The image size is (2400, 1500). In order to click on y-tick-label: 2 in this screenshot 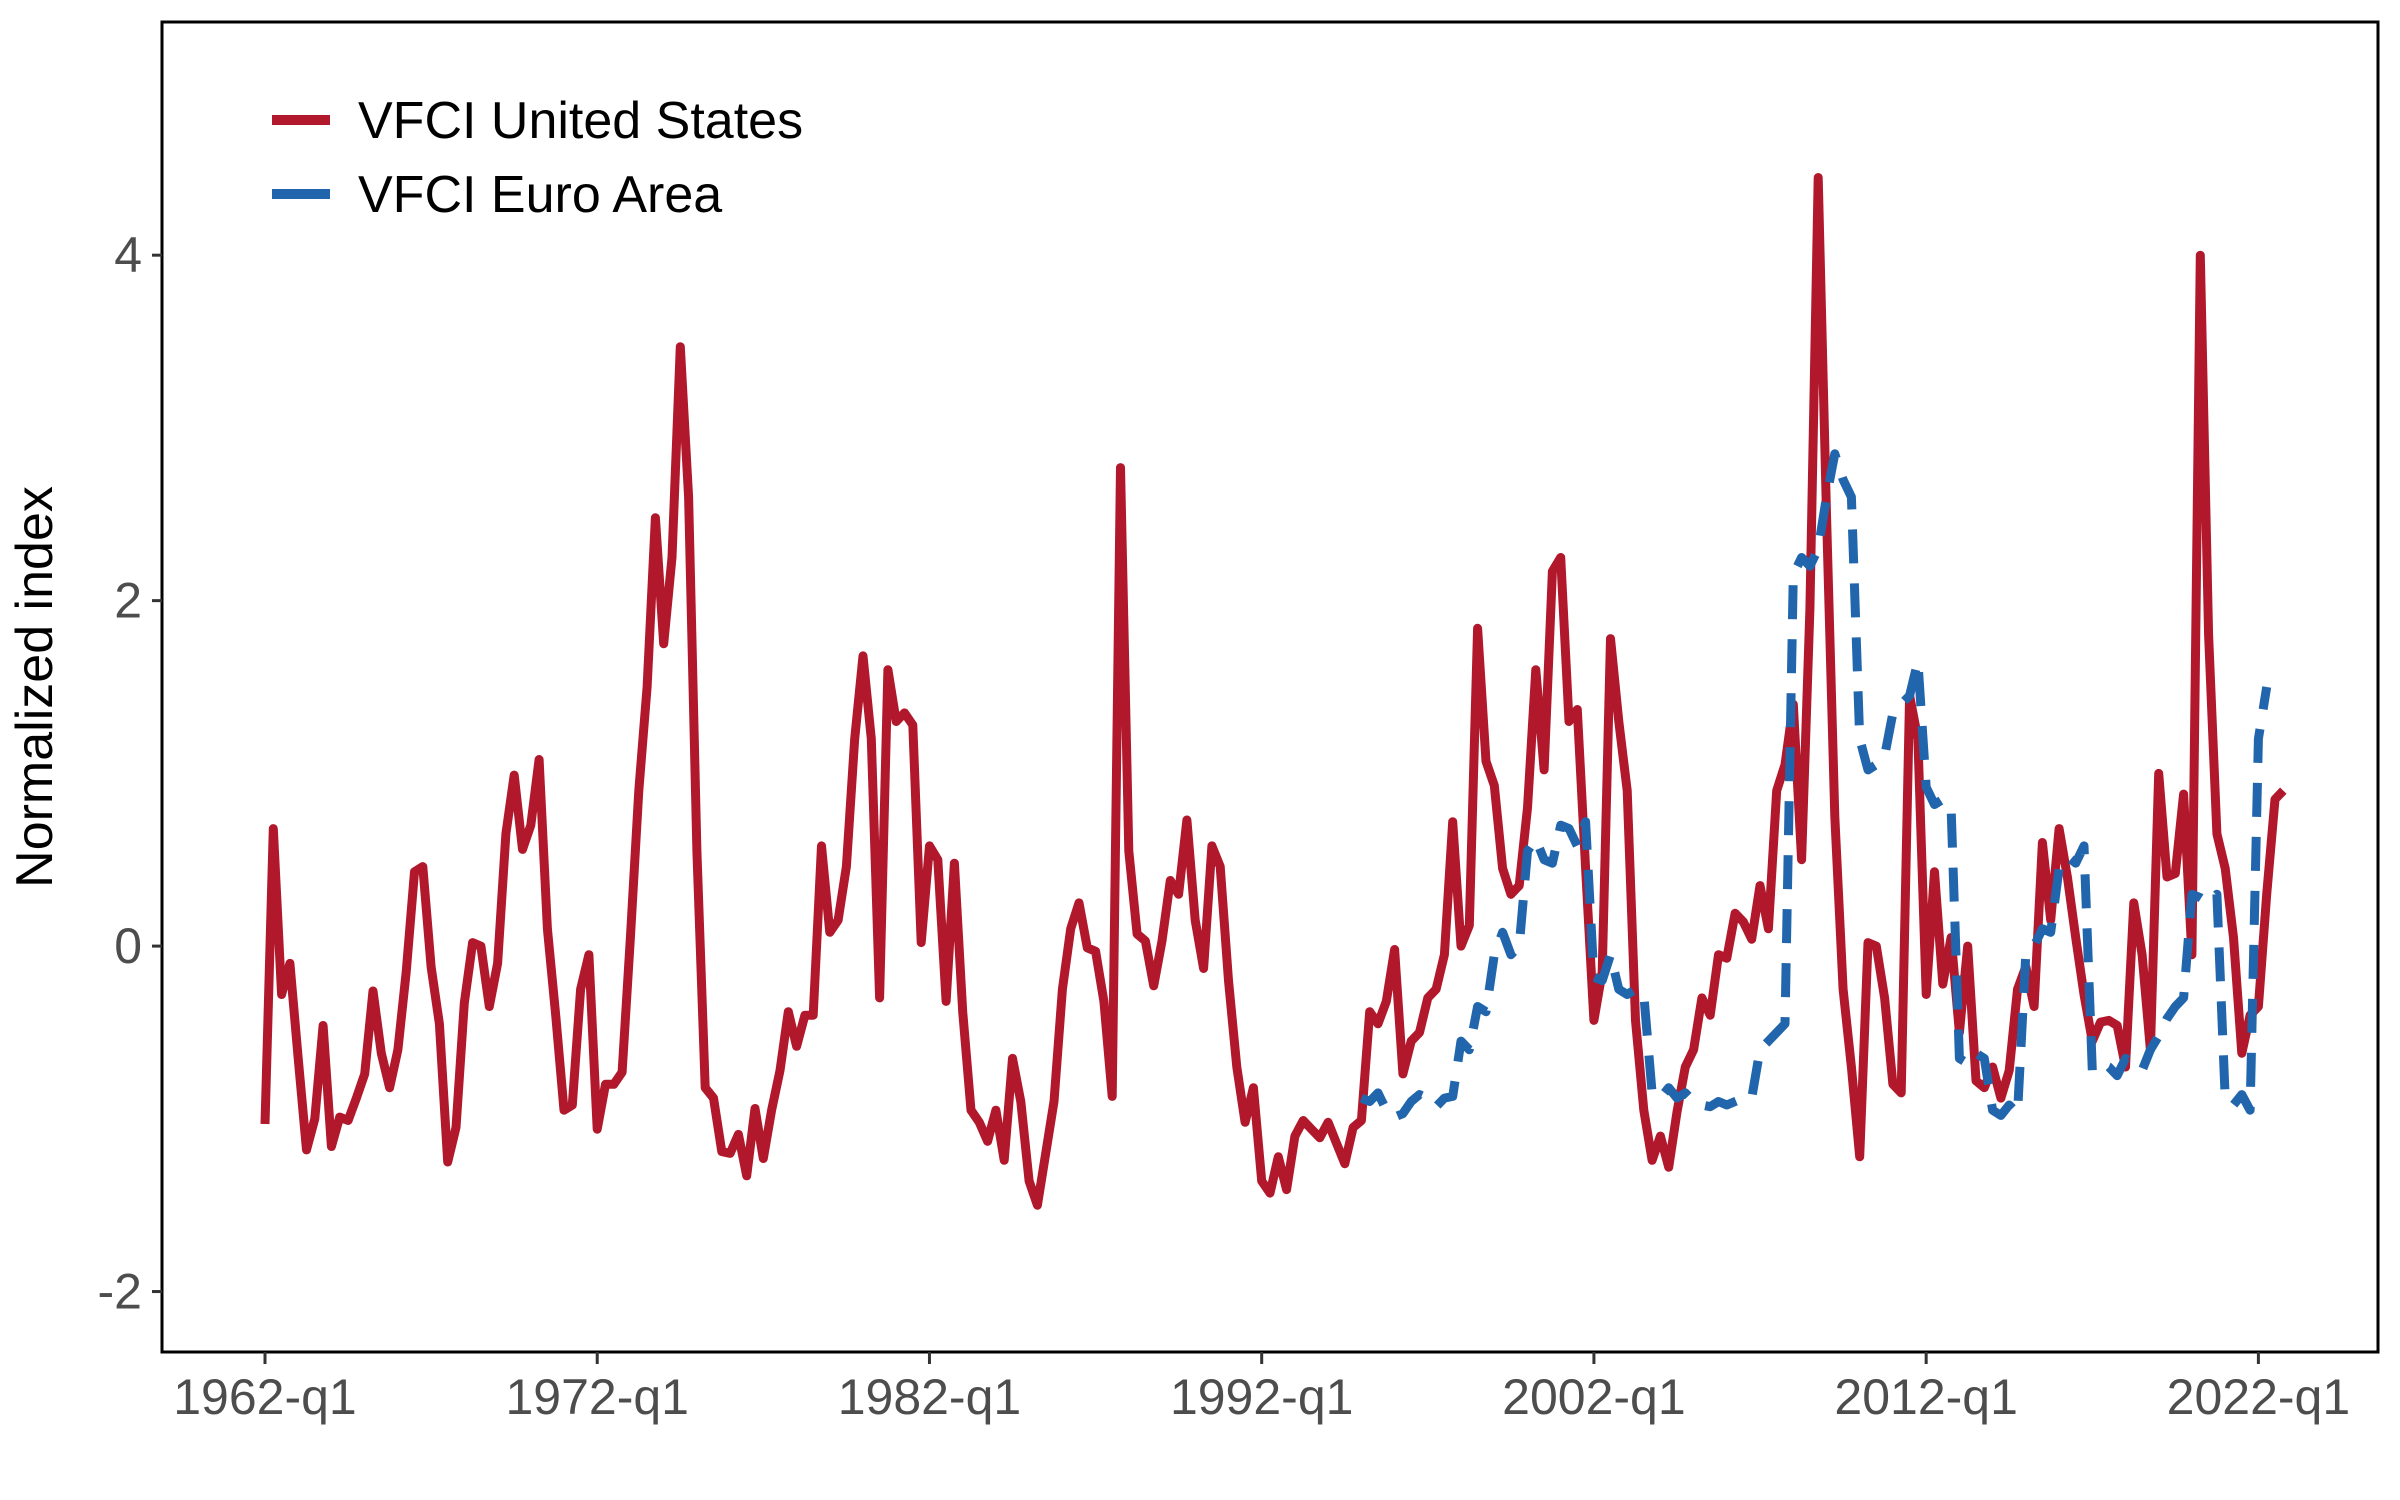, I will do `click(128, 601)`.